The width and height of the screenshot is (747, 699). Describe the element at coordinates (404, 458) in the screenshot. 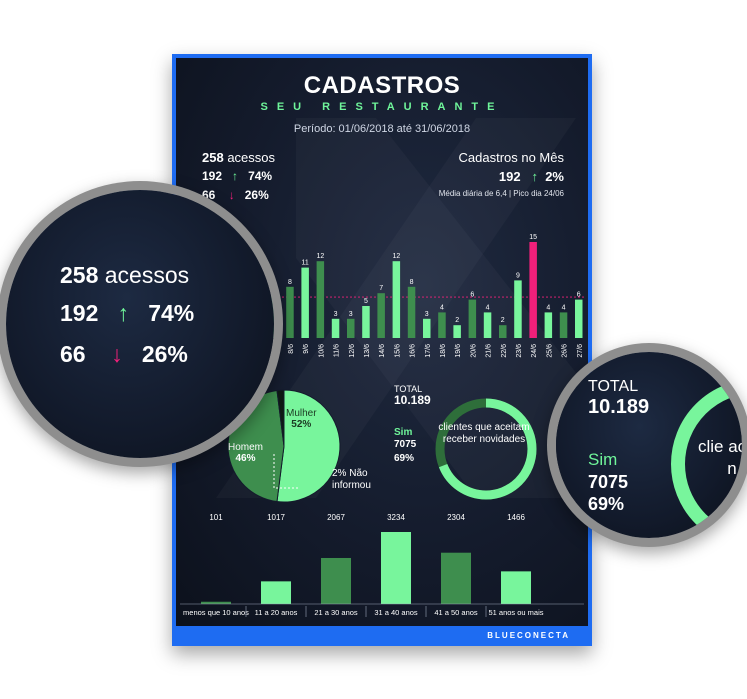

I see `donut-sim-pct: 69%` at that location.